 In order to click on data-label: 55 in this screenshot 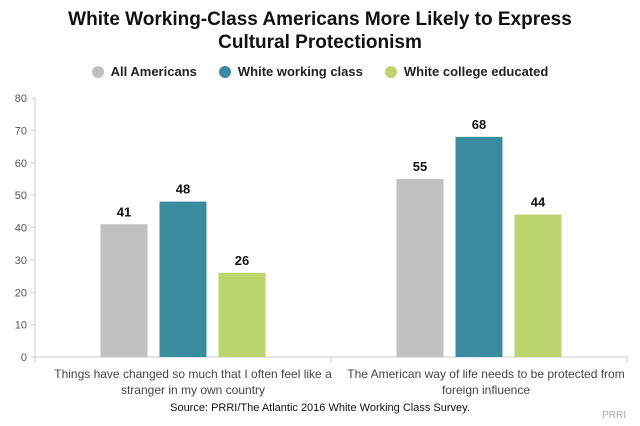, I will do `click(420, 166)`.